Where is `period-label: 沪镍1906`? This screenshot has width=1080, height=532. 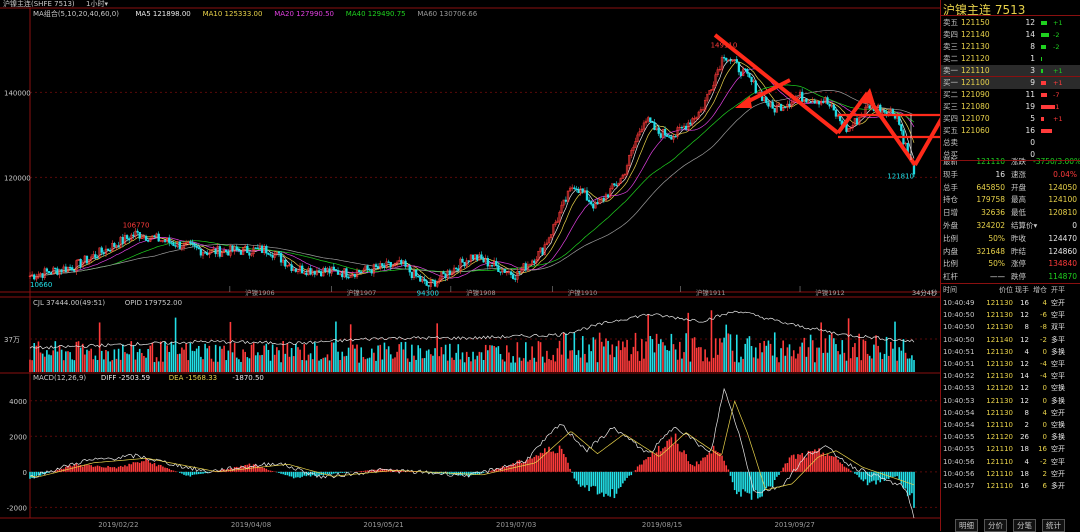
period-label: 沪镍1906 is located at coordinates (260, 292).